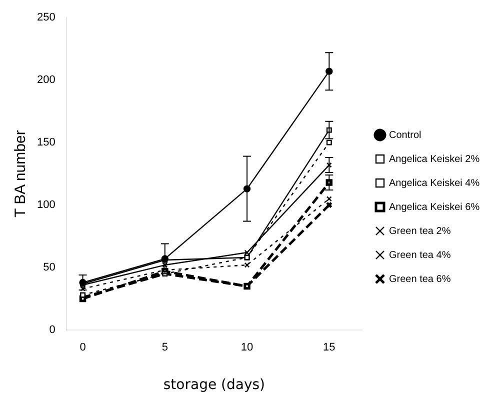  What do you see at coordinates (247, 348) in the screenshot?
I see `x-tick-label: 10` at bounding box center [247, 348].